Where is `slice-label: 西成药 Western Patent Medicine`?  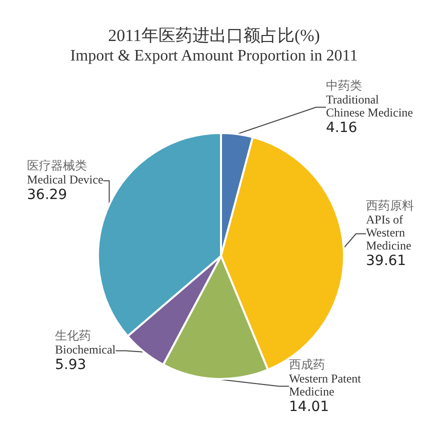 slice-label: 西成药 Western Patent Medicine is located at coordinates (325, 378).